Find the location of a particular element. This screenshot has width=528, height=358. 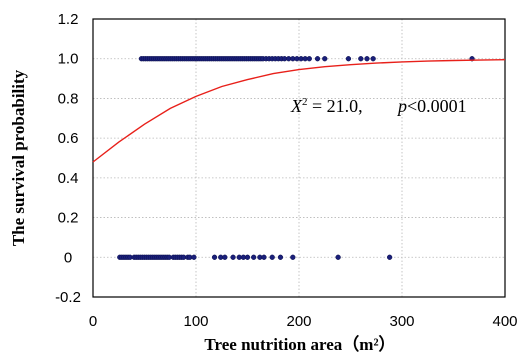

y-tick-label: 0.6 is located at coordinates (68, 138).